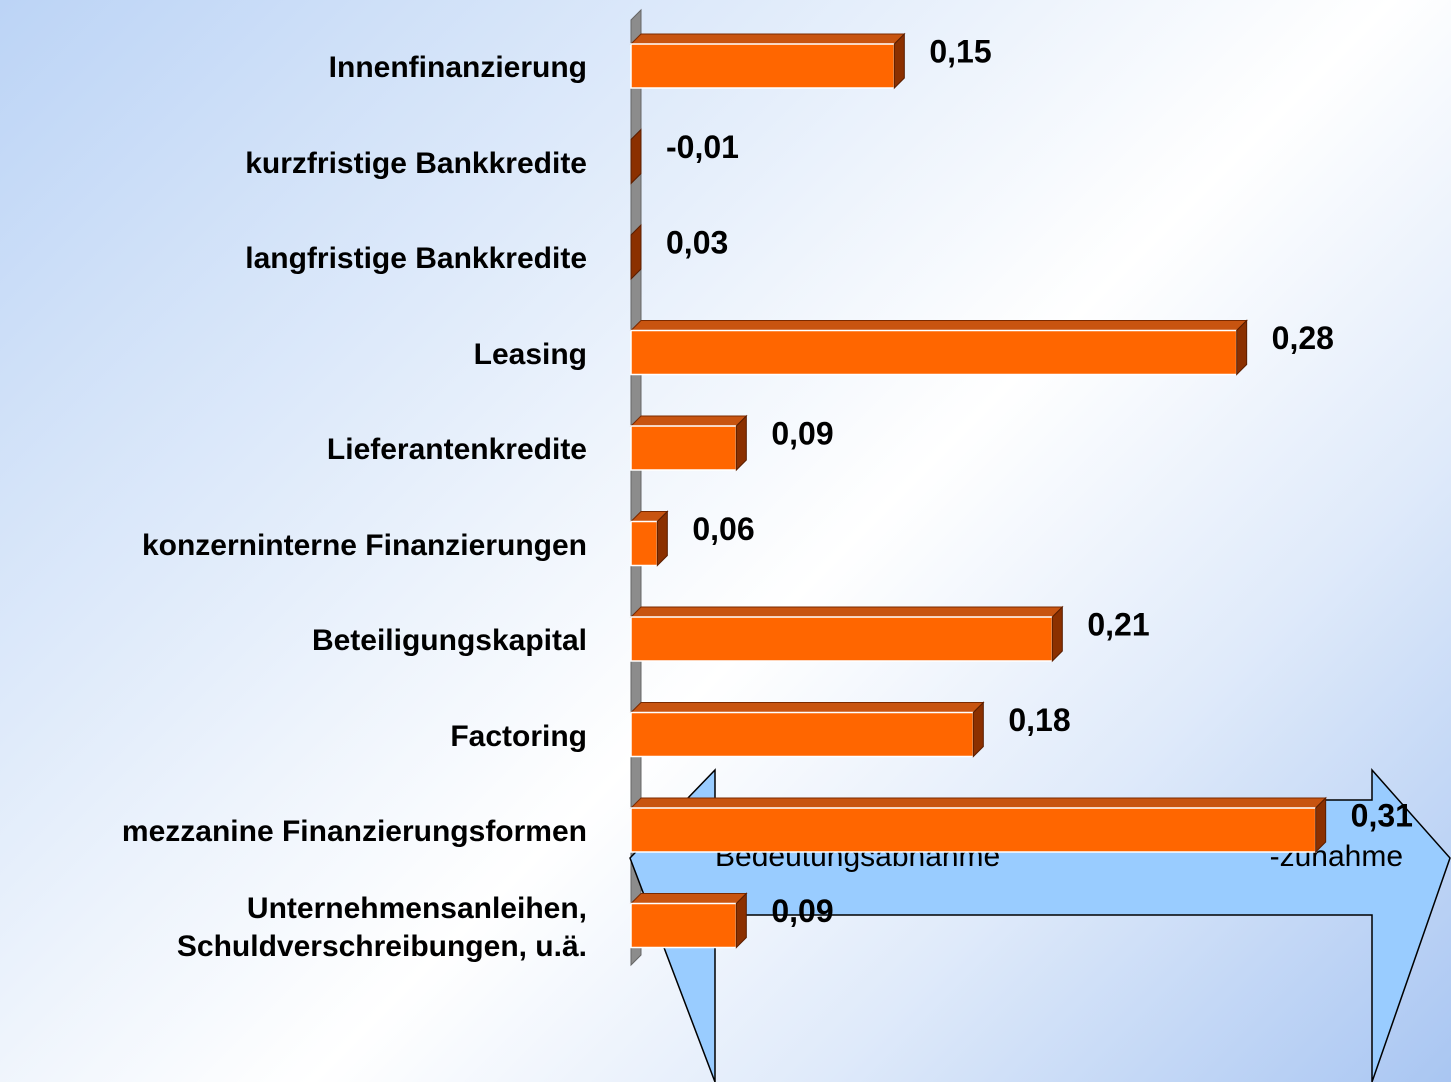 The width and height of the screenshot is (1451, 1082). I want to click on category-label: Innenfinanzierung, so click(457, 67).